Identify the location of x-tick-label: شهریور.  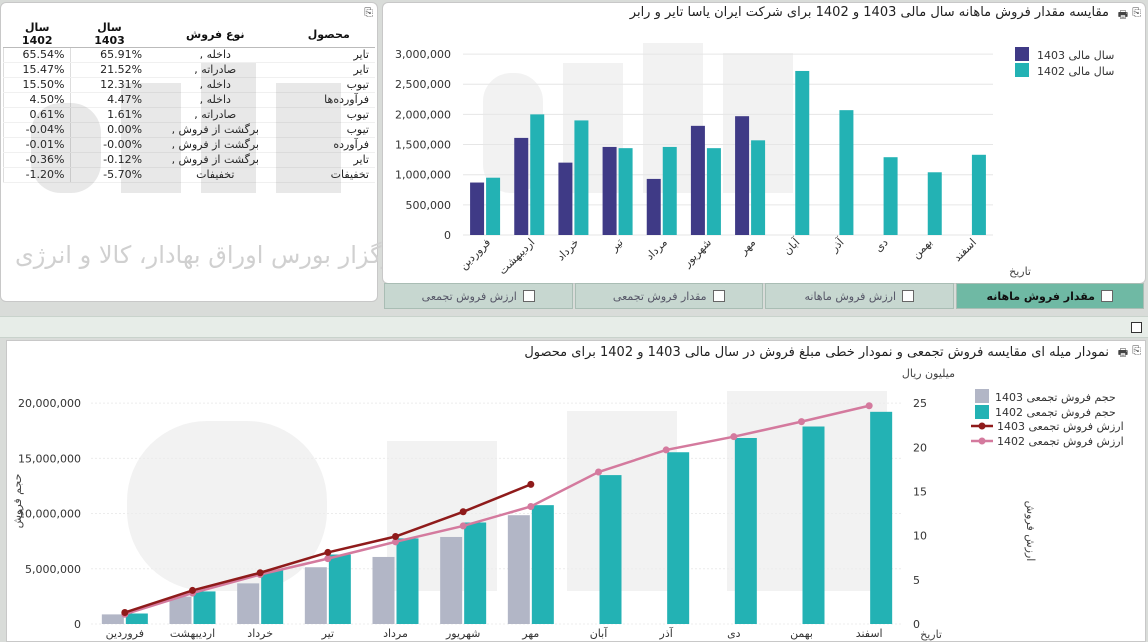
(462, 633).